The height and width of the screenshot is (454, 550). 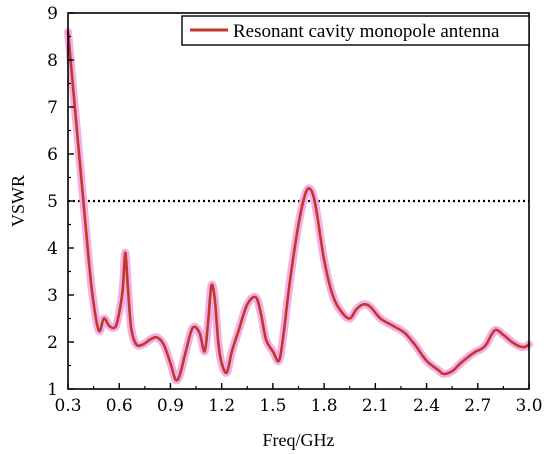 I want to click on x-tick-label: 1.2, so click(x=221, y=406).